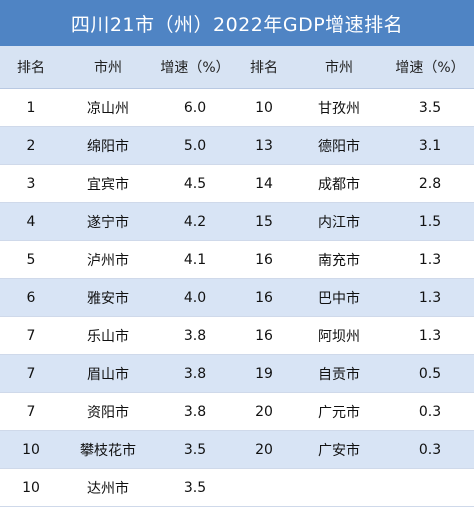  Describe the element at coordinates (195, 221) in the screenshot. I see `cell-growth-left: 4.2` at that location.